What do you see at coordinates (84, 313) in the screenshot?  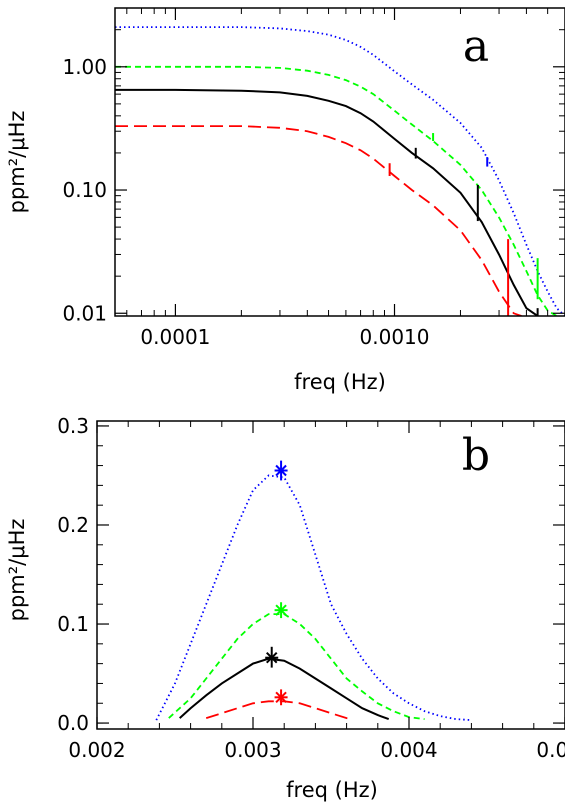 I see `y-tick-label: 0.01` at bounding box center [84, 313].